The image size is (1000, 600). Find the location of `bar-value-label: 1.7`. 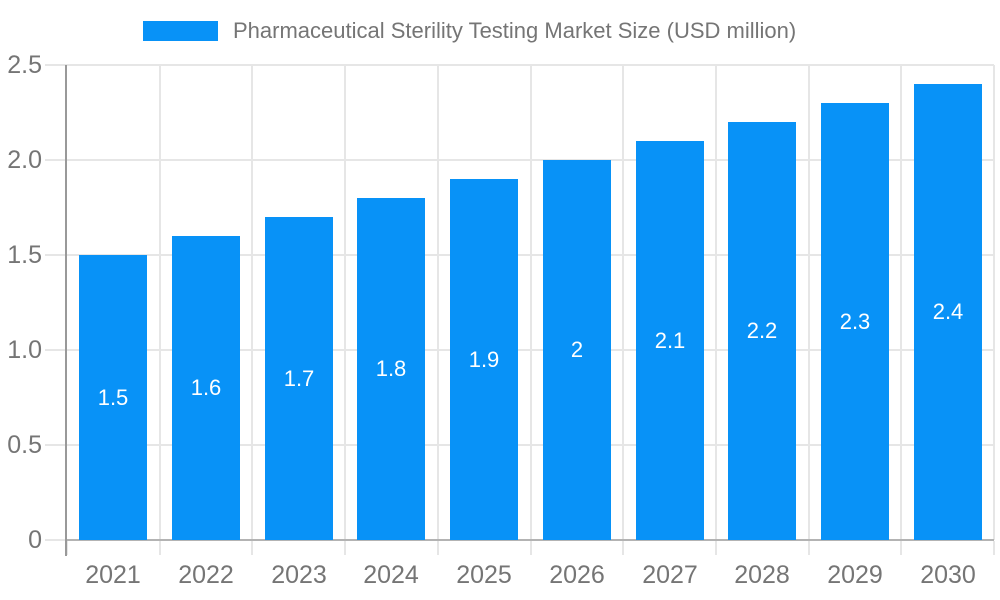

bar-value-label: 1.7 is located at coordinates (299, 378).